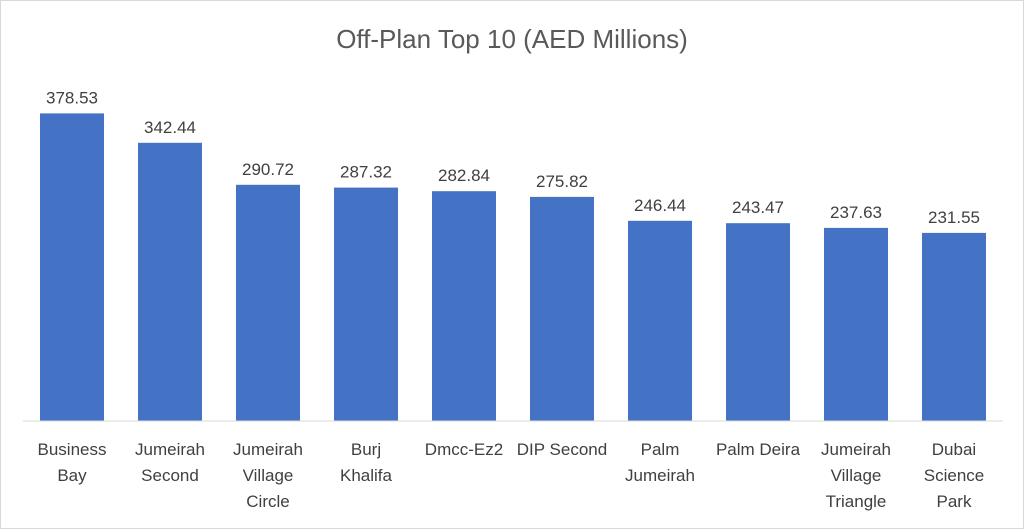 This screenshot has height=529, width=1024. What do you see at coordinates (660, 462) in the screenshot?
I see `category-label-6: Palm Jumeirah` at bounding box center [660, 462].